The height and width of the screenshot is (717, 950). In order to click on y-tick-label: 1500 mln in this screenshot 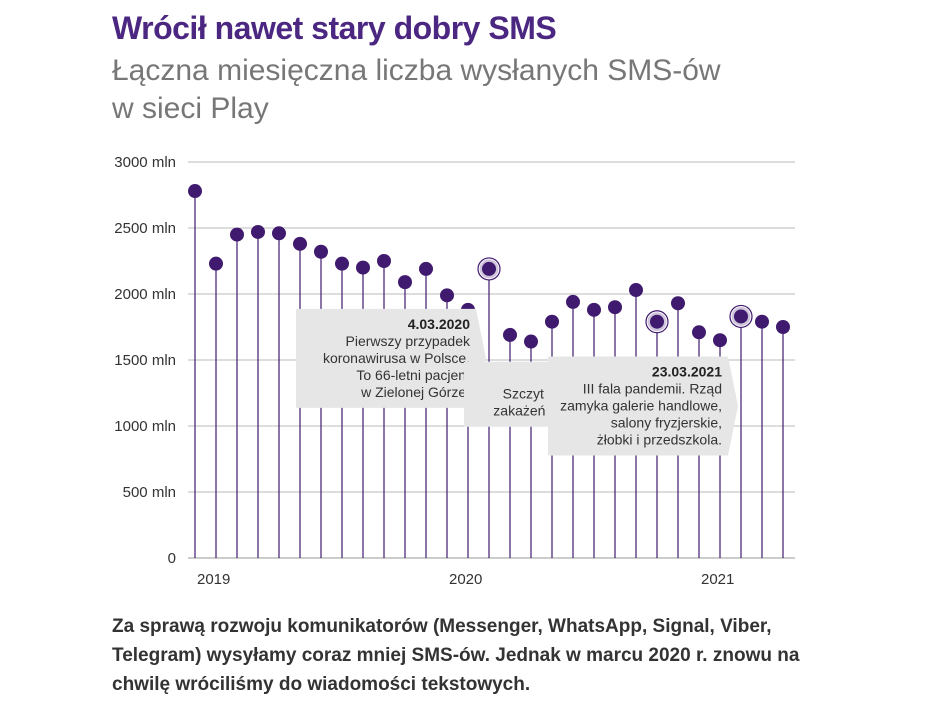, I will do `click(145, 360)`.